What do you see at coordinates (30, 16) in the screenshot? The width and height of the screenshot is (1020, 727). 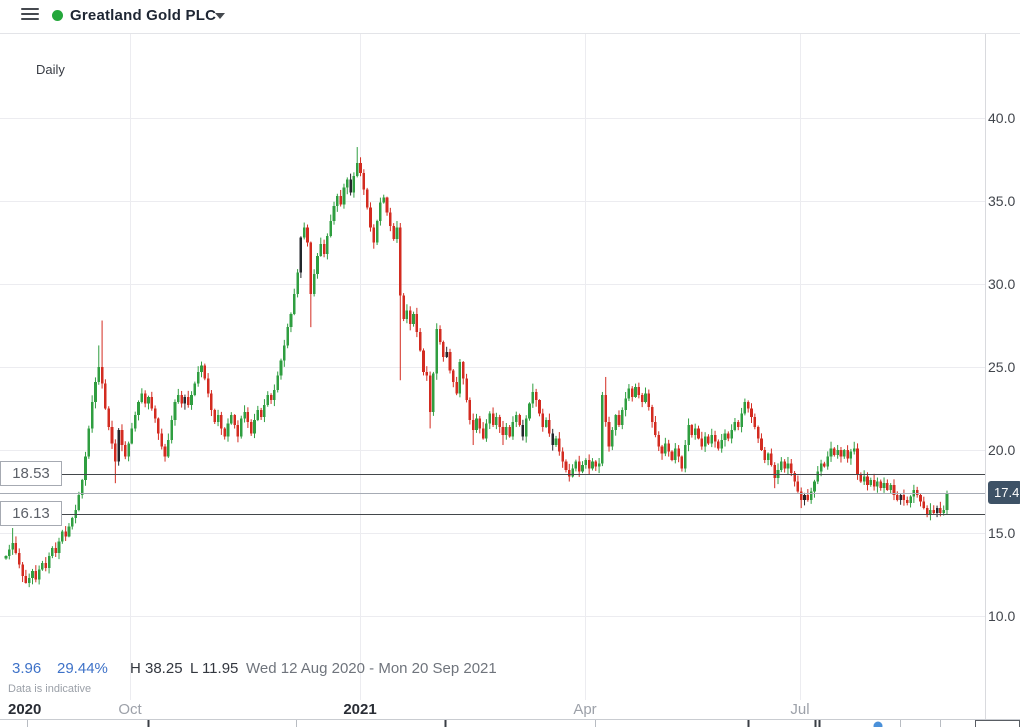 I see `menu-icon` at bounding box center [30, 16].